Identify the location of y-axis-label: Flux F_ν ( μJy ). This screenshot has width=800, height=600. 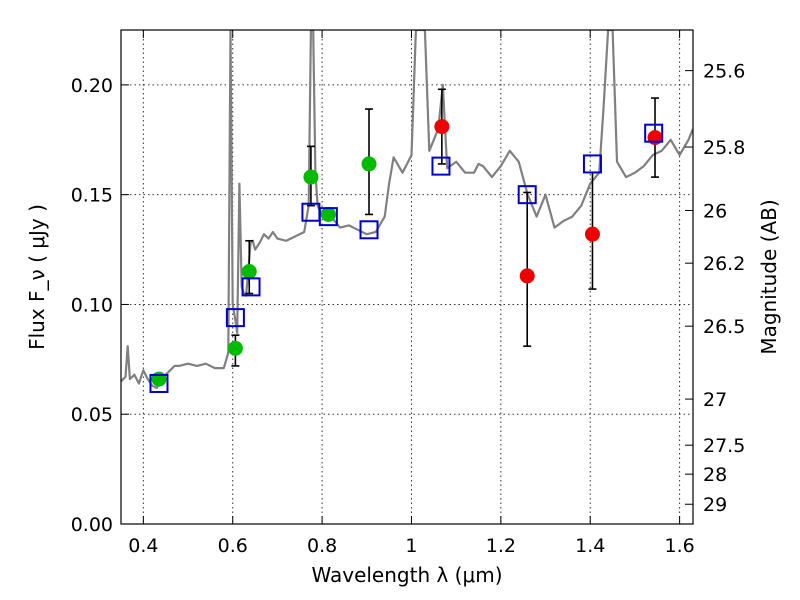
(37, 277).